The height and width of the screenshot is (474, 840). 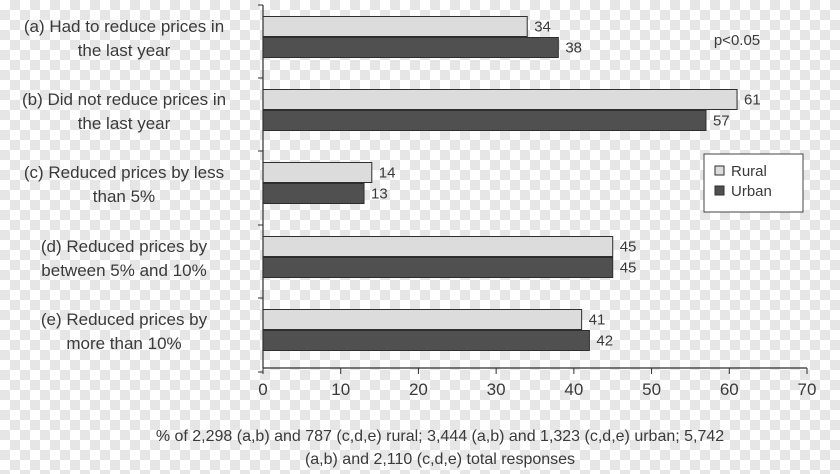 I want to click on value-label-rural-2: 14, so click(x=387, y=173).